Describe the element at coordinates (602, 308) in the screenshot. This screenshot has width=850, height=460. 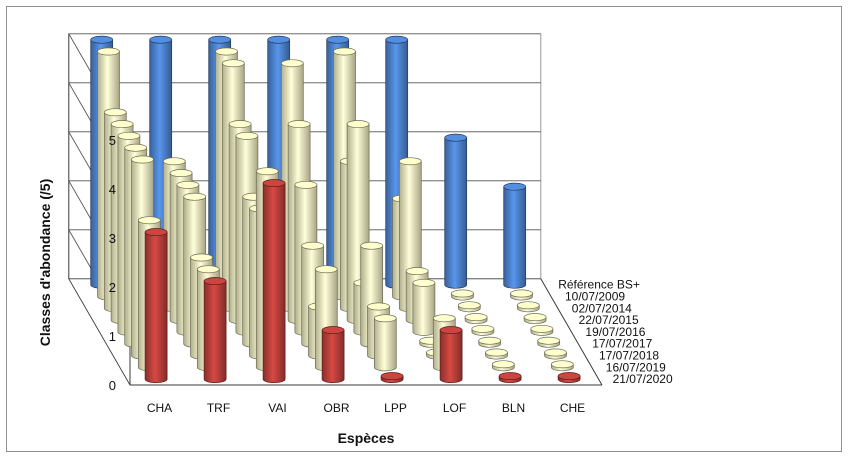
I see `series-label: 02/07/2014` at that location.